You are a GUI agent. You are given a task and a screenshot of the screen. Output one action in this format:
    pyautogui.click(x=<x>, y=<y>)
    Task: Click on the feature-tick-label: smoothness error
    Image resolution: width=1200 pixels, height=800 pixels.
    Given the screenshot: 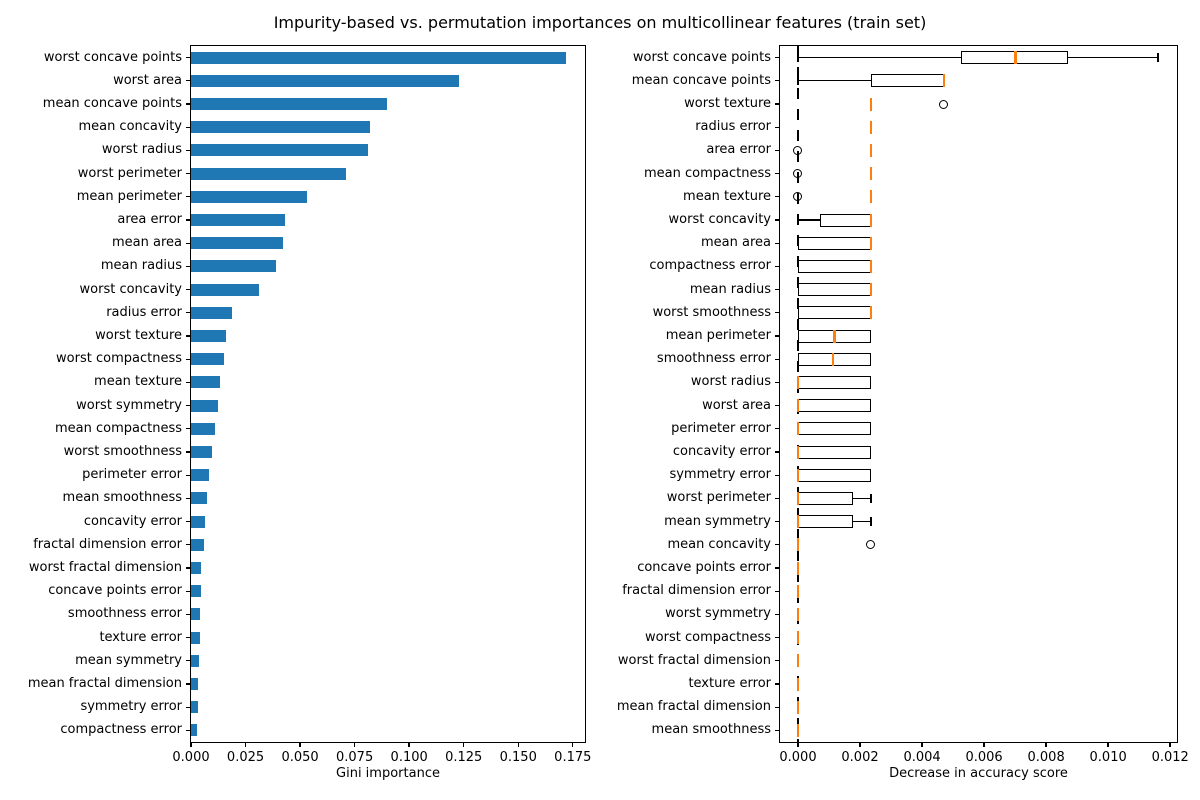 What is the action you would take?
    pyautogui.click(x=713, y=359)
    